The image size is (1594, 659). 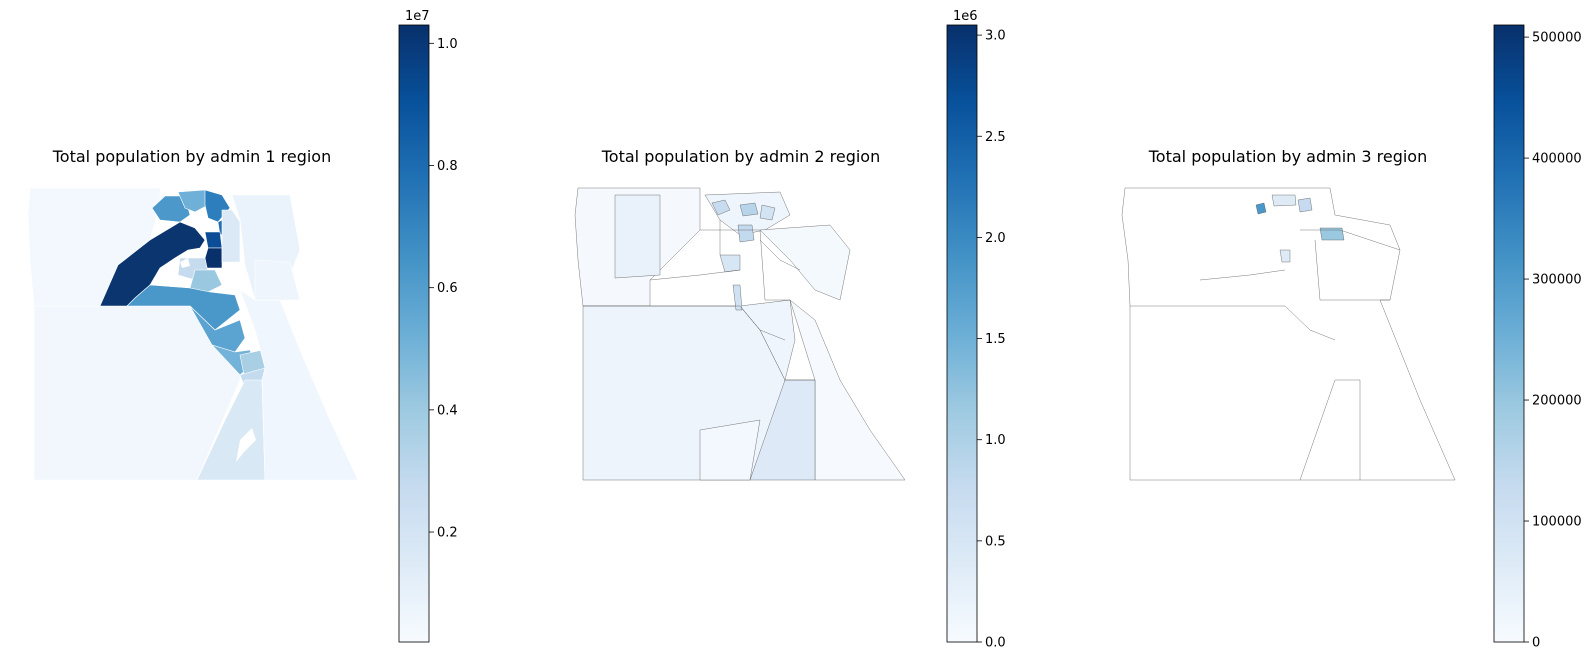 What do you see at coordinates (1287, 156) in the screenshot?
I see `panel-title: Total population by admin 3 region` at bounding box center [1287, 156].